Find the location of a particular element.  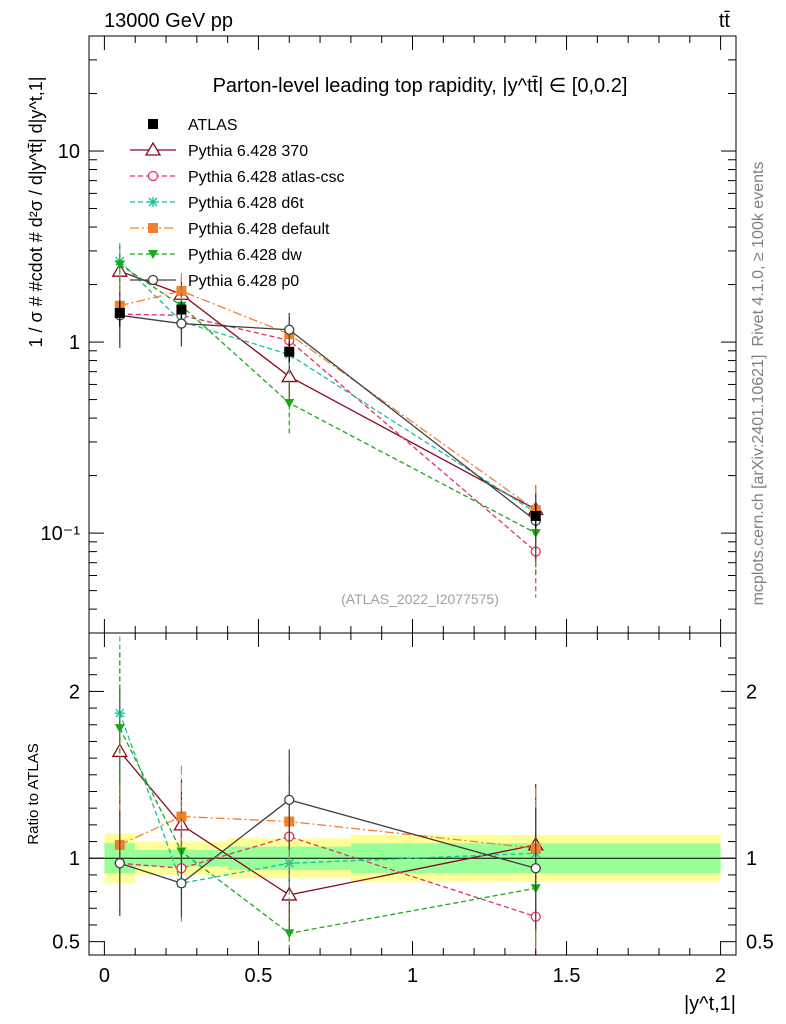

ratio-line-dw is located at coordinates (327, 831).